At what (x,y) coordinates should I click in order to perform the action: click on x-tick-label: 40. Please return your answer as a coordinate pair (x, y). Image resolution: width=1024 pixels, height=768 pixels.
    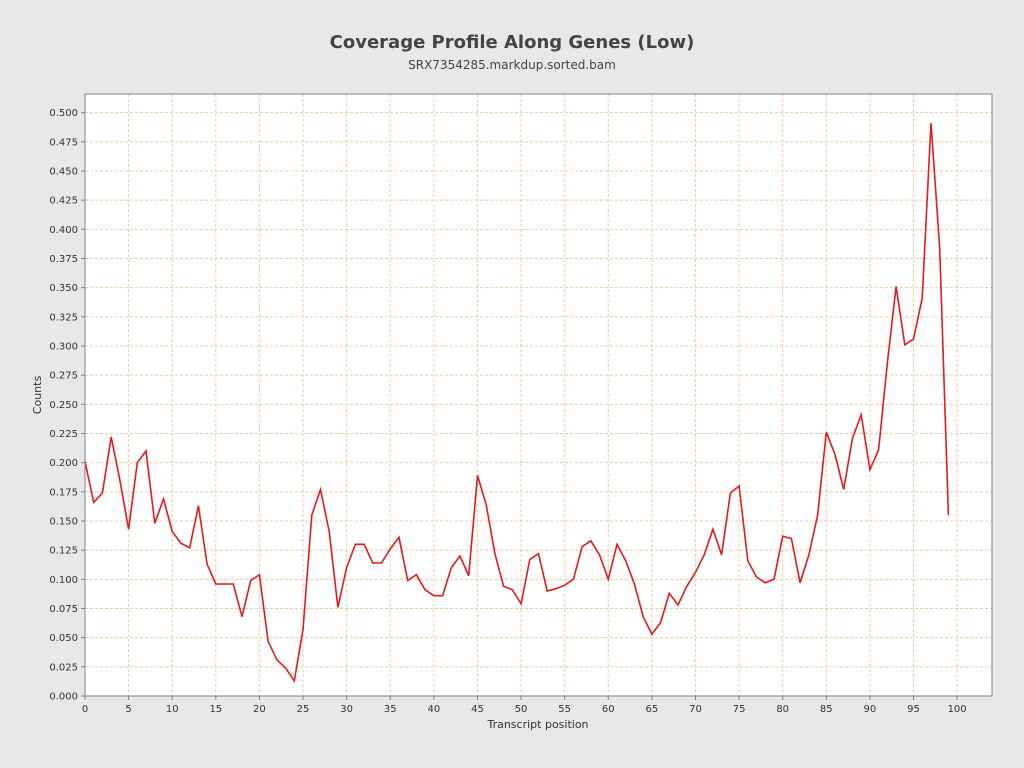
    Looking at the image, I should click on (433, 709).